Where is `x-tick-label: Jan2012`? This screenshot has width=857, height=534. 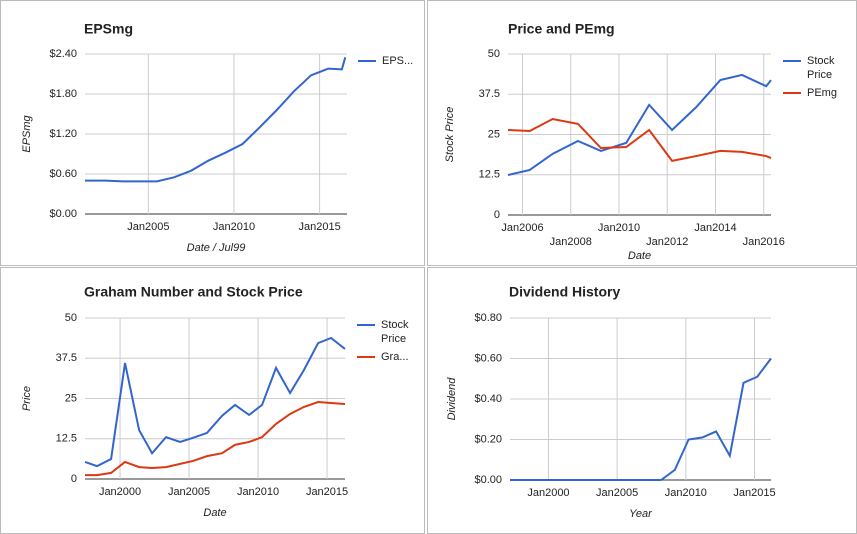 x-tick-label: Jan2012 is located at coordinates (667, 242).